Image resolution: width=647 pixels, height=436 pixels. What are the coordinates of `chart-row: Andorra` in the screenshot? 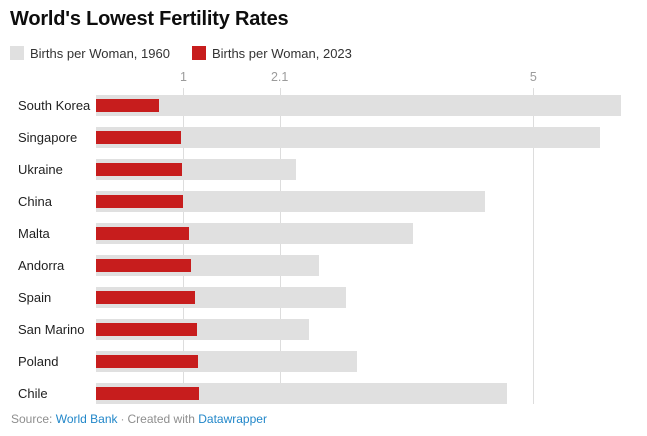 It's located at (328, 265).